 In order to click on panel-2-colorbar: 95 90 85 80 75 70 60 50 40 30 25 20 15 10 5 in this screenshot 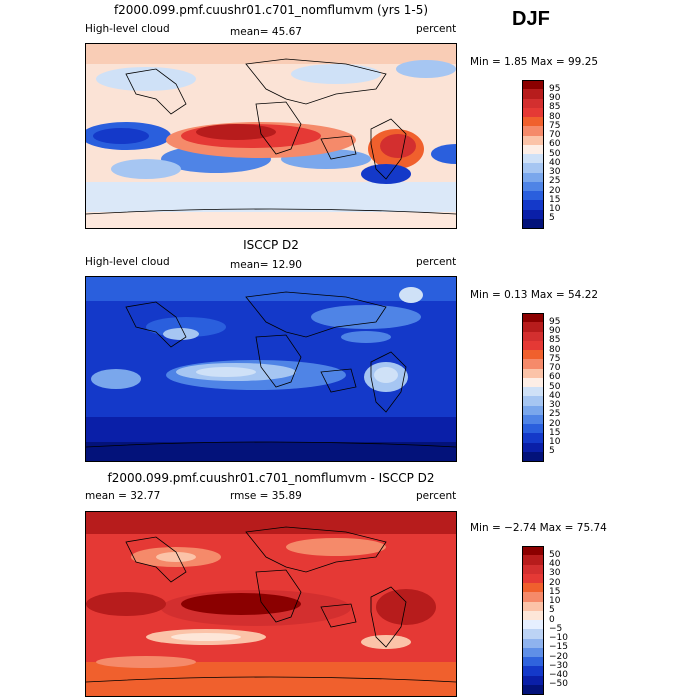, I will do `click(552, 387)`.